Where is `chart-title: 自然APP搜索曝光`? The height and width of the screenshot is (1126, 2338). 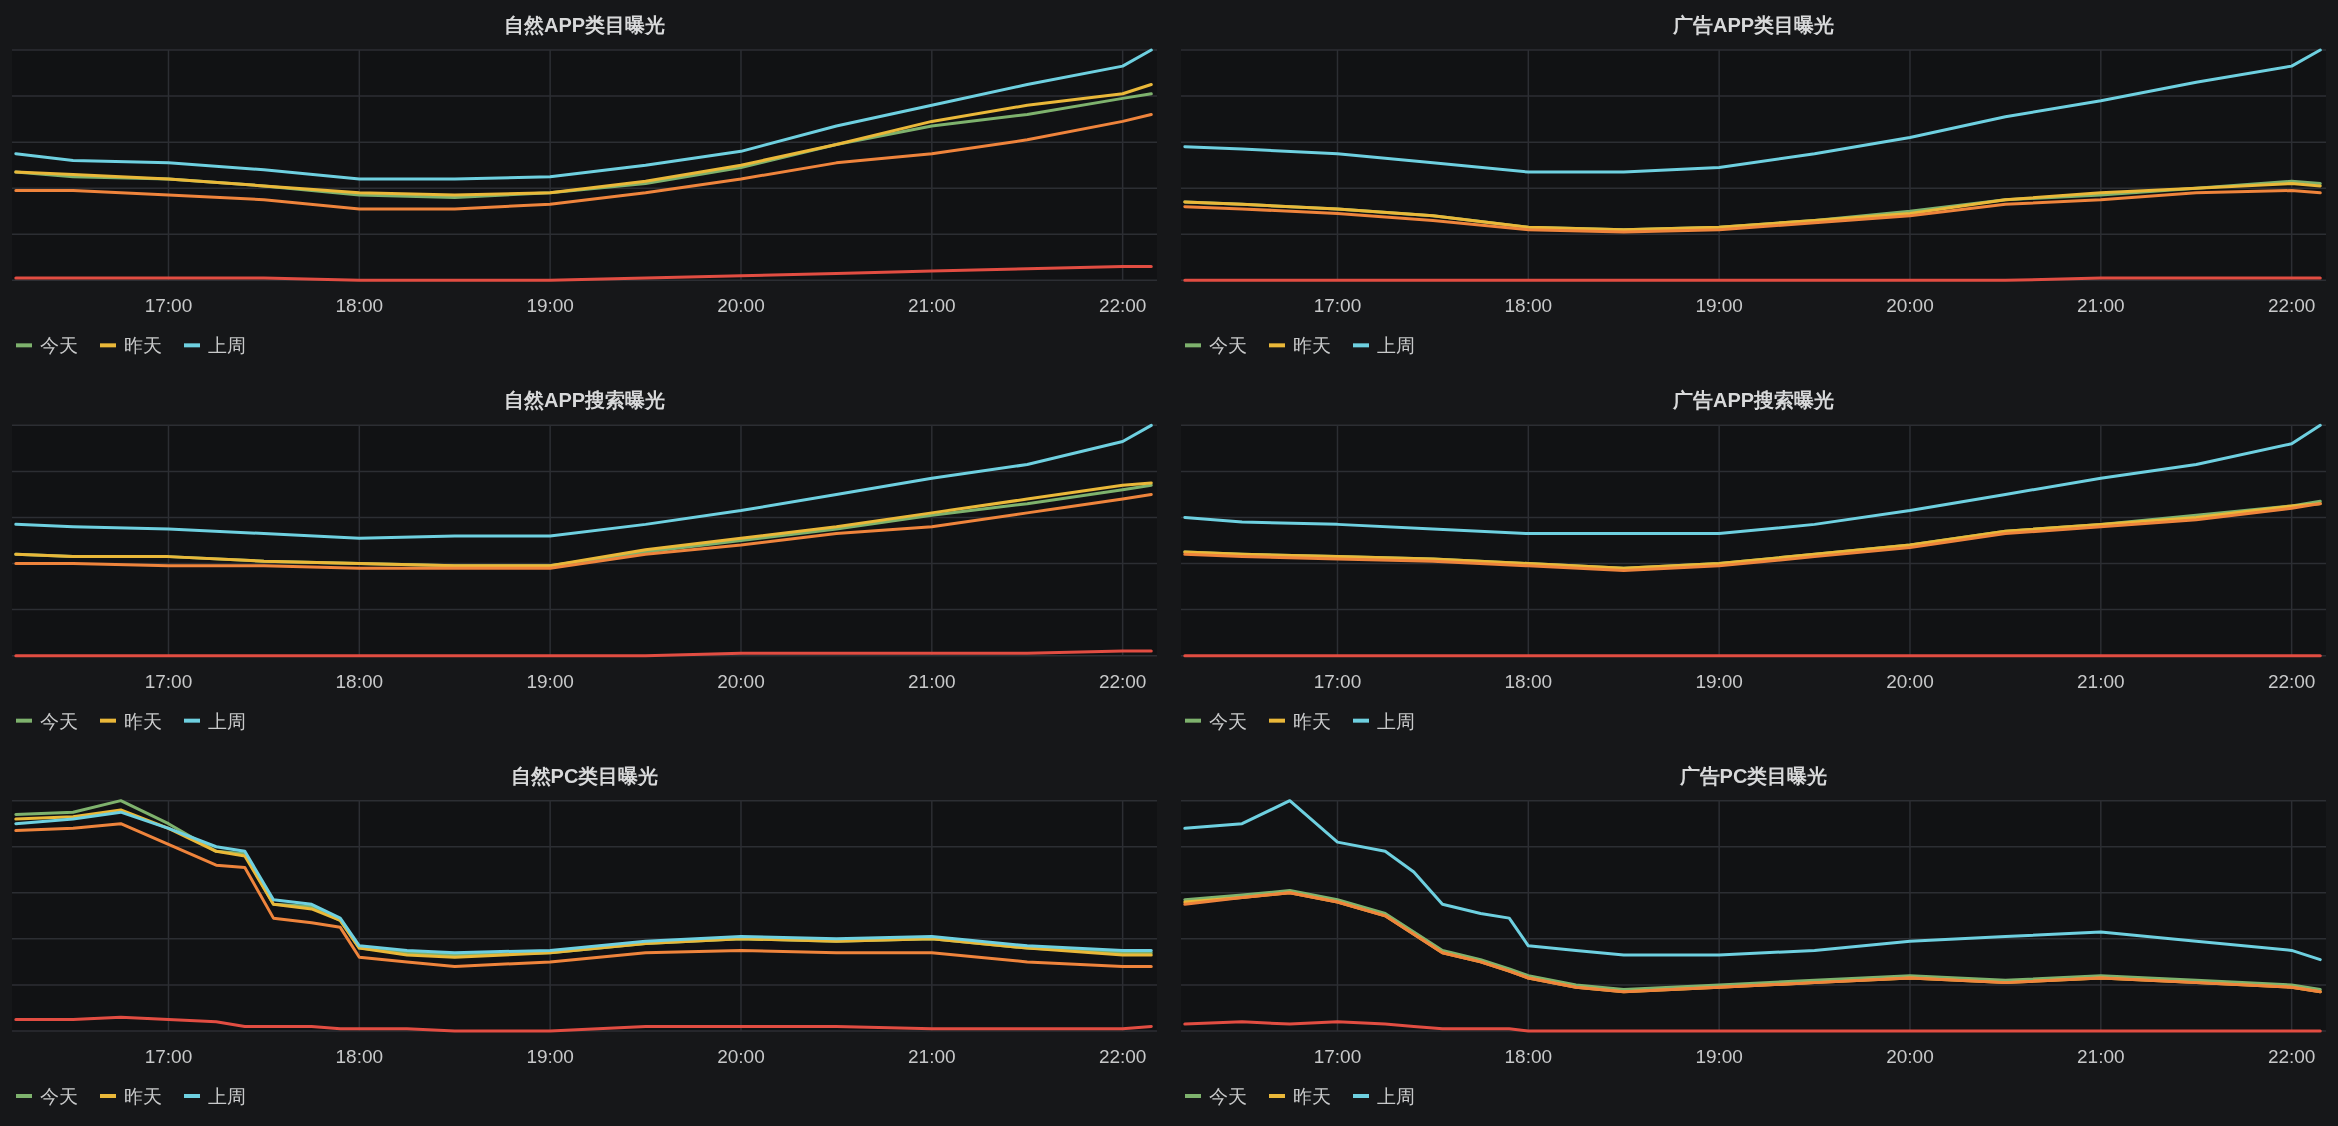
chart-title: 自然APP搜索曝光 is located at coordinates (584, 400).